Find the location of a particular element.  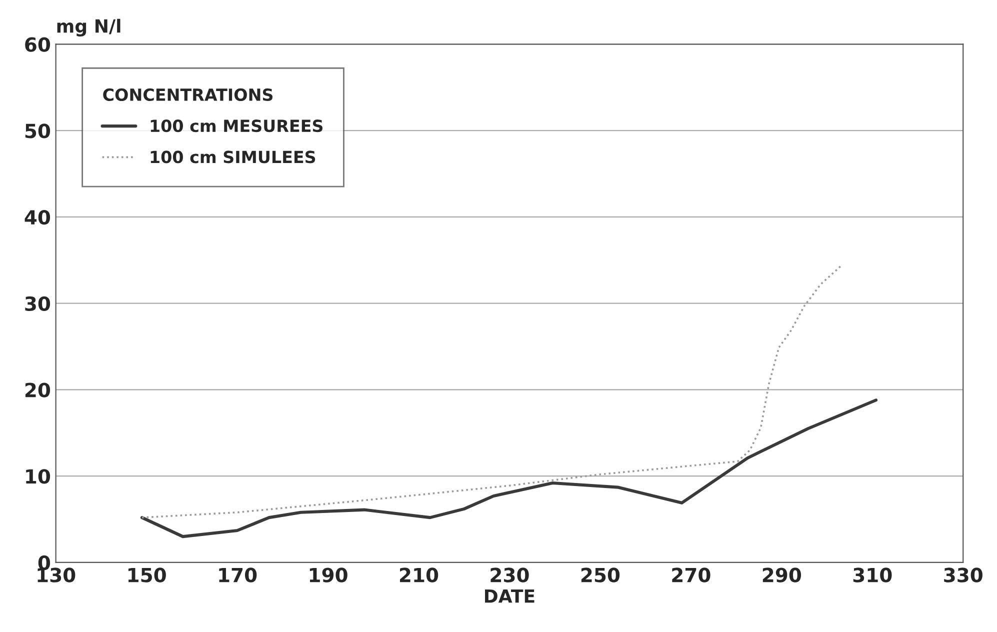

y-tick-label: 20 is located at coordinates (37, 390).